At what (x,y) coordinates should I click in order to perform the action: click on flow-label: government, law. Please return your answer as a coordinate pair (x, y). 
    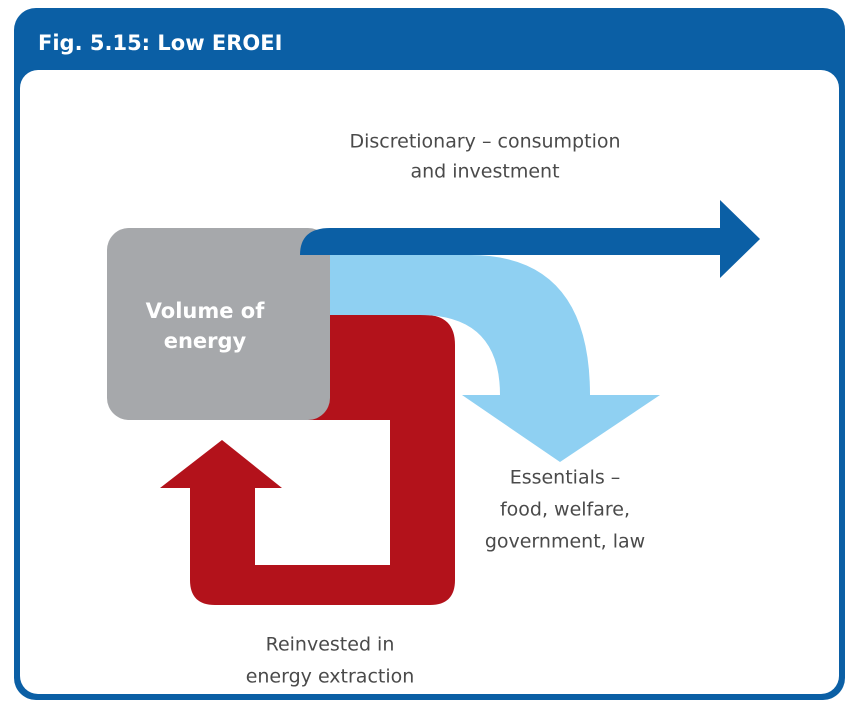
    Looking at the image, I should click on (565, 542).